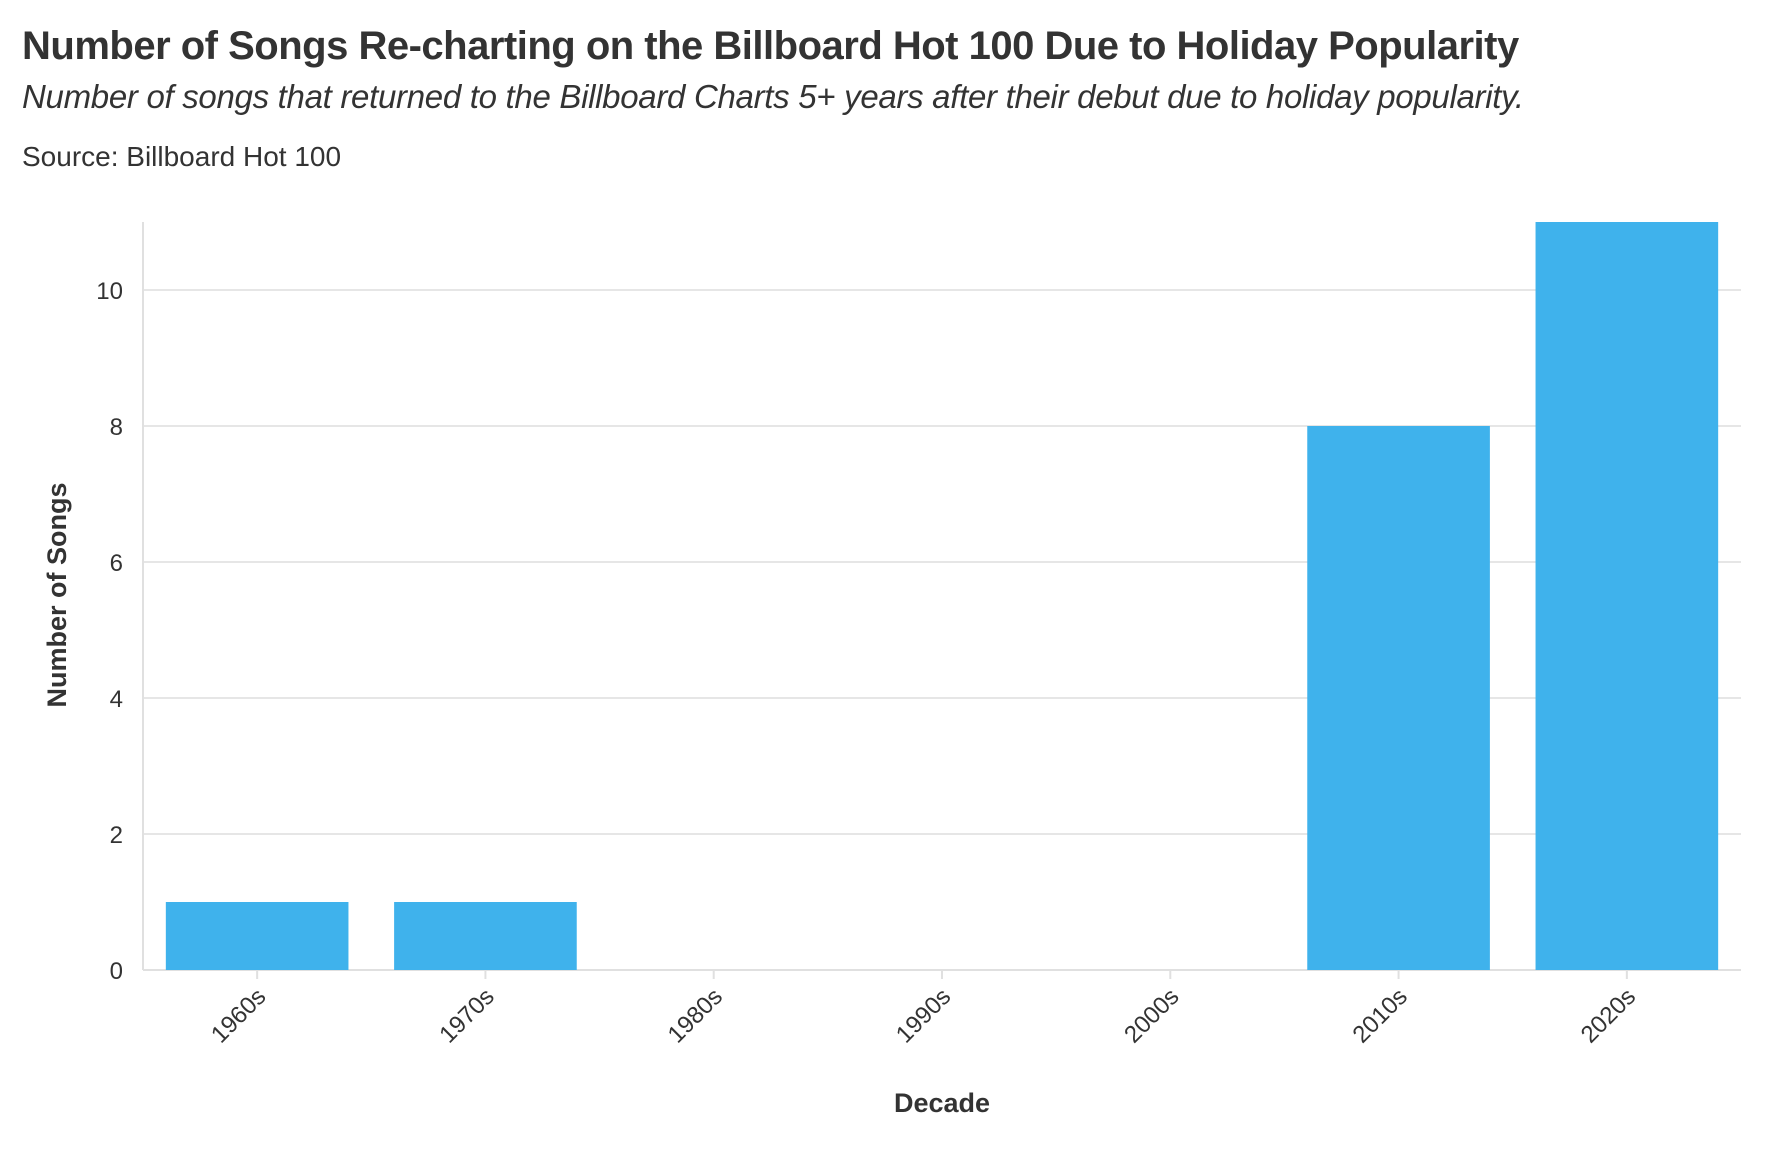  Describe the element at coordinates (257, 936) in the screenshot. I see `bar-1960s` at that location.